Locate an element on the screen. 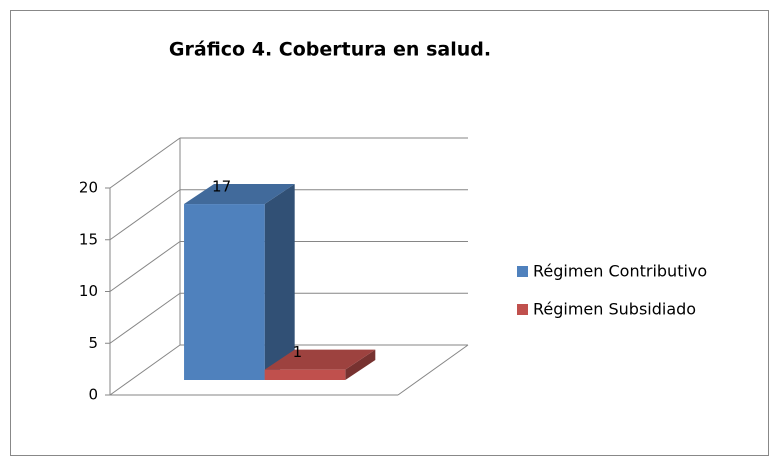 The image size is (776, 469). floor-edge is located at coordinates (433, 370).